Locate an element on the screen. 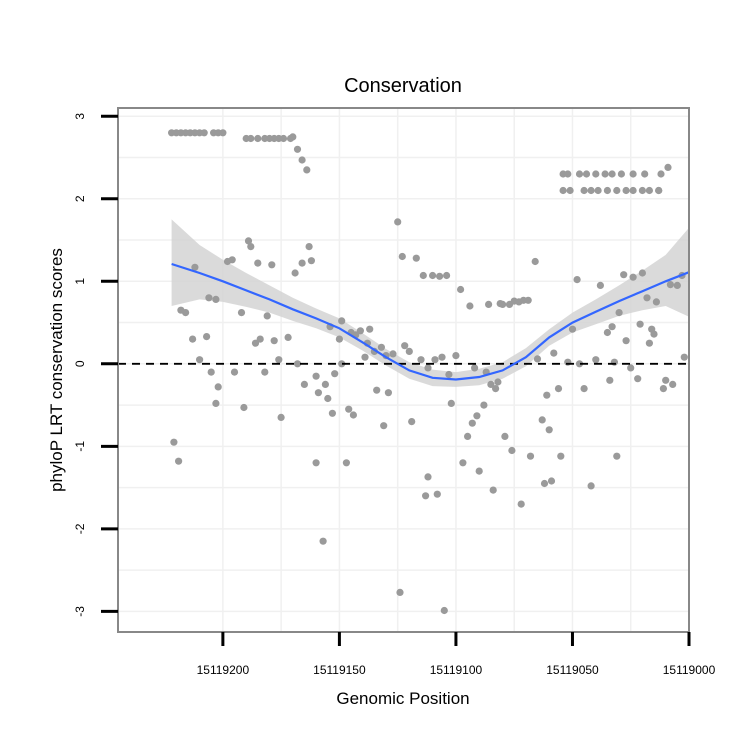  chart-title: Conservation is located at coordinates (403, 86).